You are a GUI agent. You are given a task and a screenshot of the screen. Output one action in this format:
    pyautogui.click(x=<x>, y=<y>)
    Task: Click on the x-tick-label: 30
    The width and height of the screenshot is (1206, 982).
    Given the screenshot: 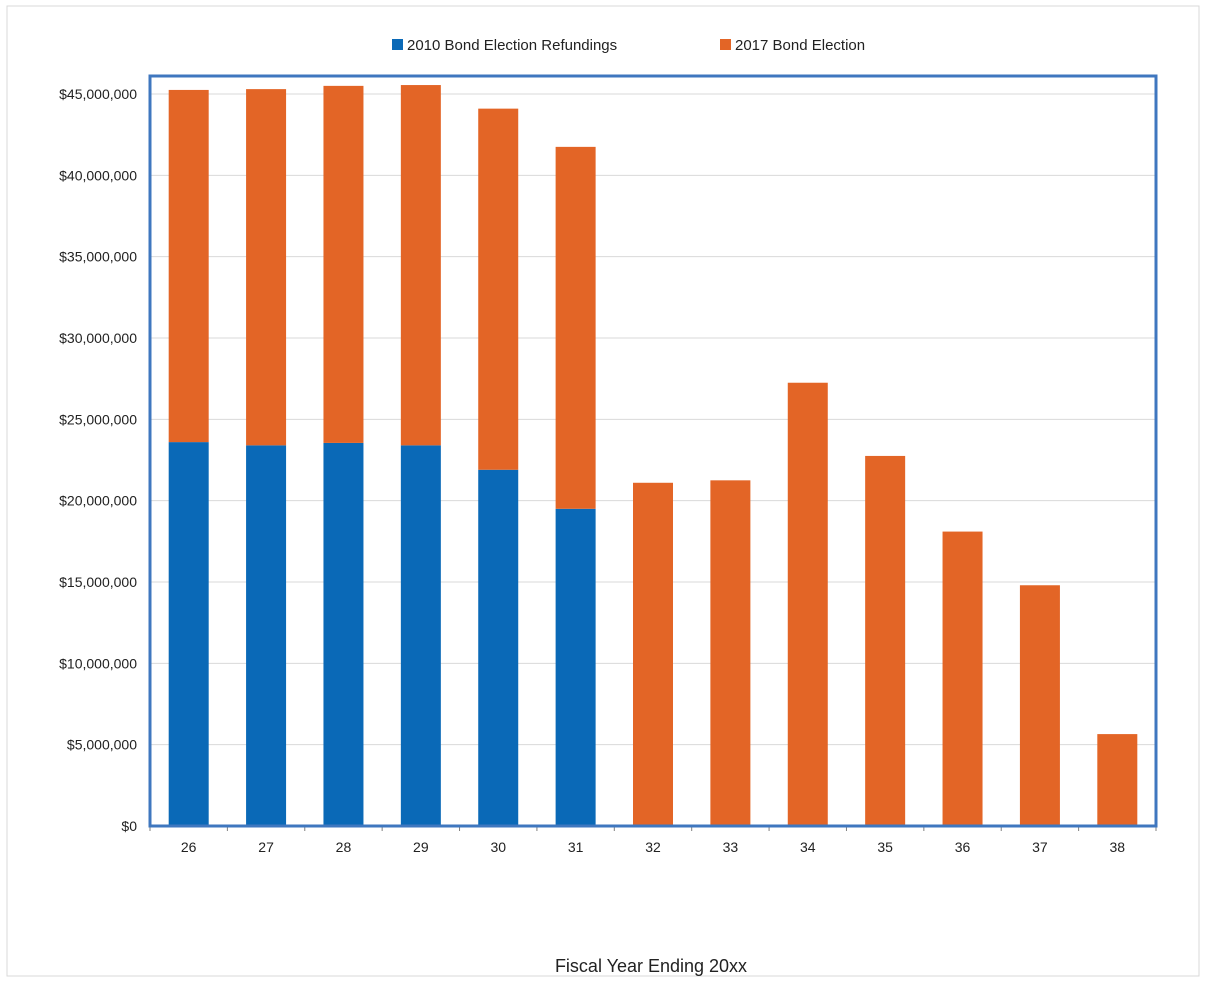 What is the action you would take?
    pyautogui.click(x=498, y=847)
    